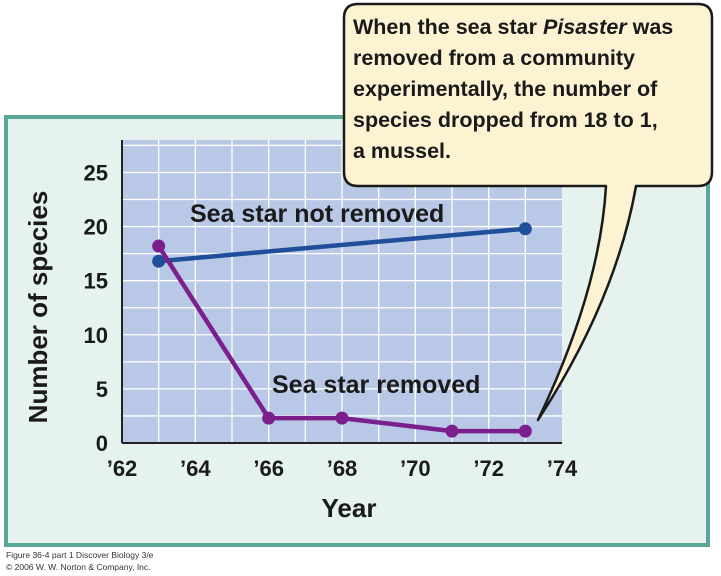 The height and width of the screenshot is (576, 721). I want to click on callout-line-3: experimentally, the number of, so click(505, 89).